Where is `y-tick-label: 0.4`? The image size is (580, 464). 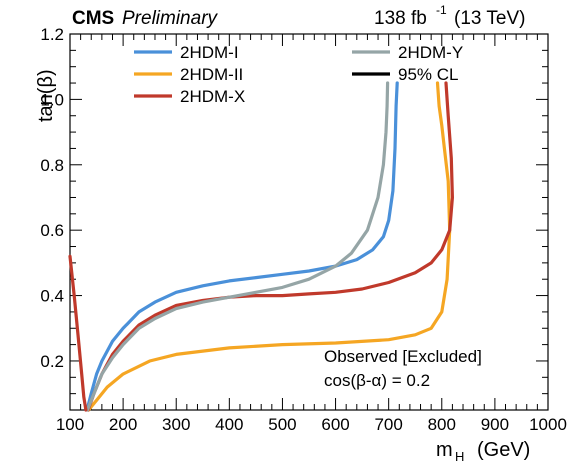 y-tick-label: 0.4 is located at coordinates (52, 296).